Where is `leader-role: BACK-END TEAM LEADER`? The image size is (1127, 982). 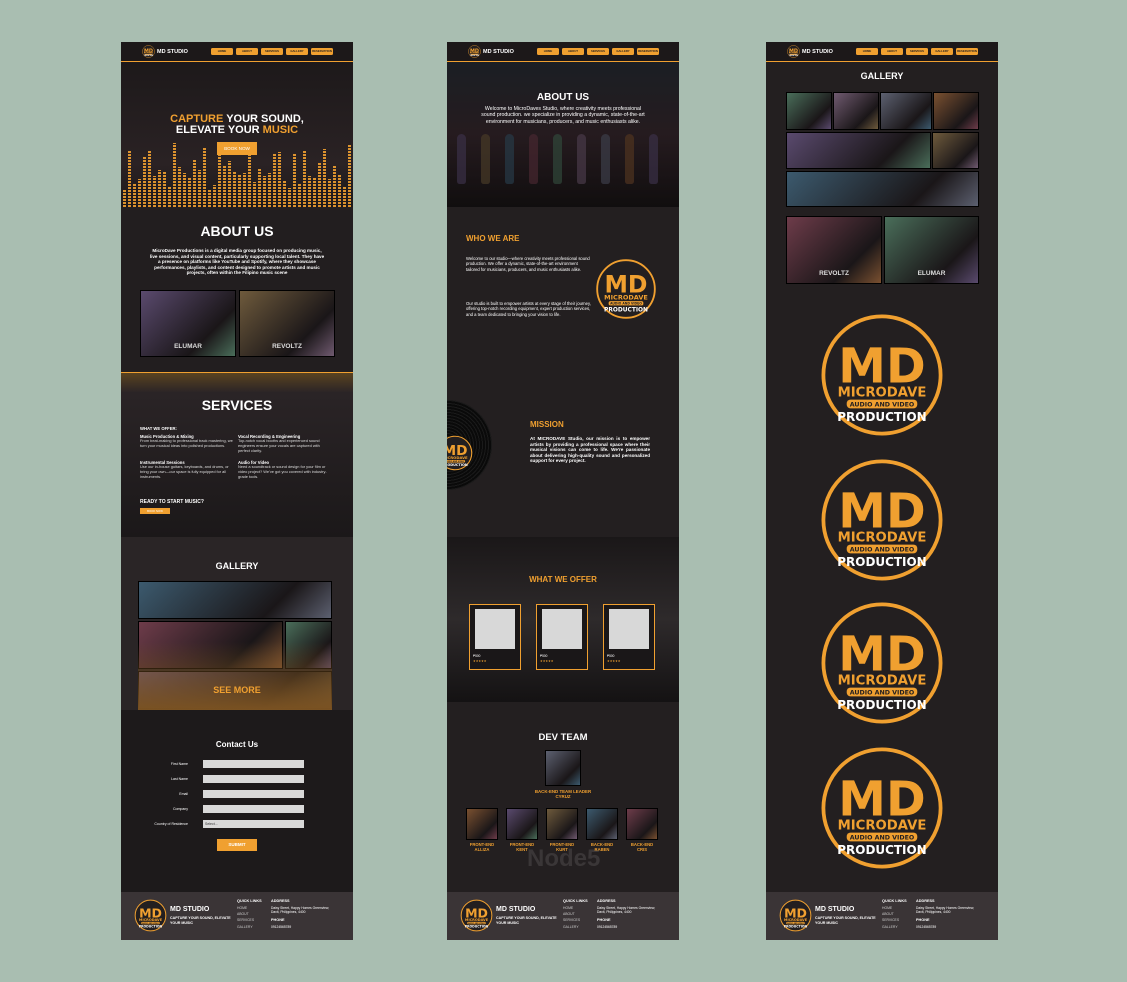
leader-role: BACK-END TEAM LEADER is located at coordinates (563, 791).